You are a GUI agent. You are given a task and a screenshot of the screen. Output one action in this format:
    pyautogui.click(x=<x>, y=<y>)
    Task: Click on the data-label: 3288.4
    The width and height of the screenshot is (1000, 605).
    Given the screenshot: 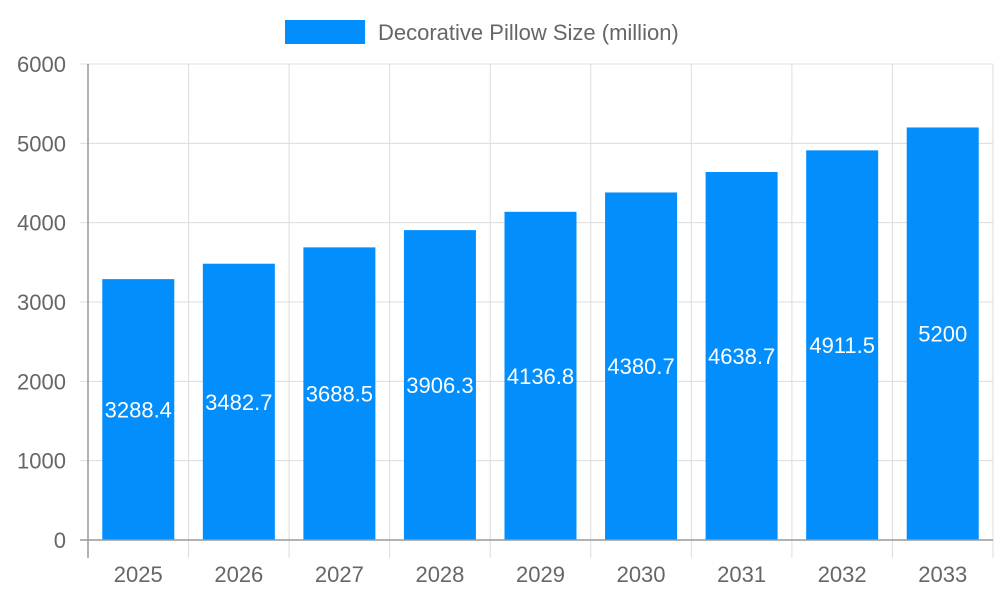 What is the action you would take?
    pyautogui.click(x=138, y=410)
    